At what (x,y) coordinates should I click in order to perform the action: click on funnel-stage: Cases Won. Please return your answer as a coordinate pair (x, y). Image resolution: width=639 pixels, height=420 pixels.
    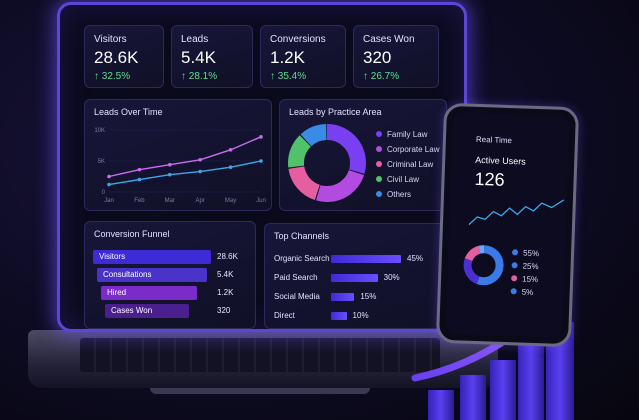
    Looking at the image, I should click on (147, 311).